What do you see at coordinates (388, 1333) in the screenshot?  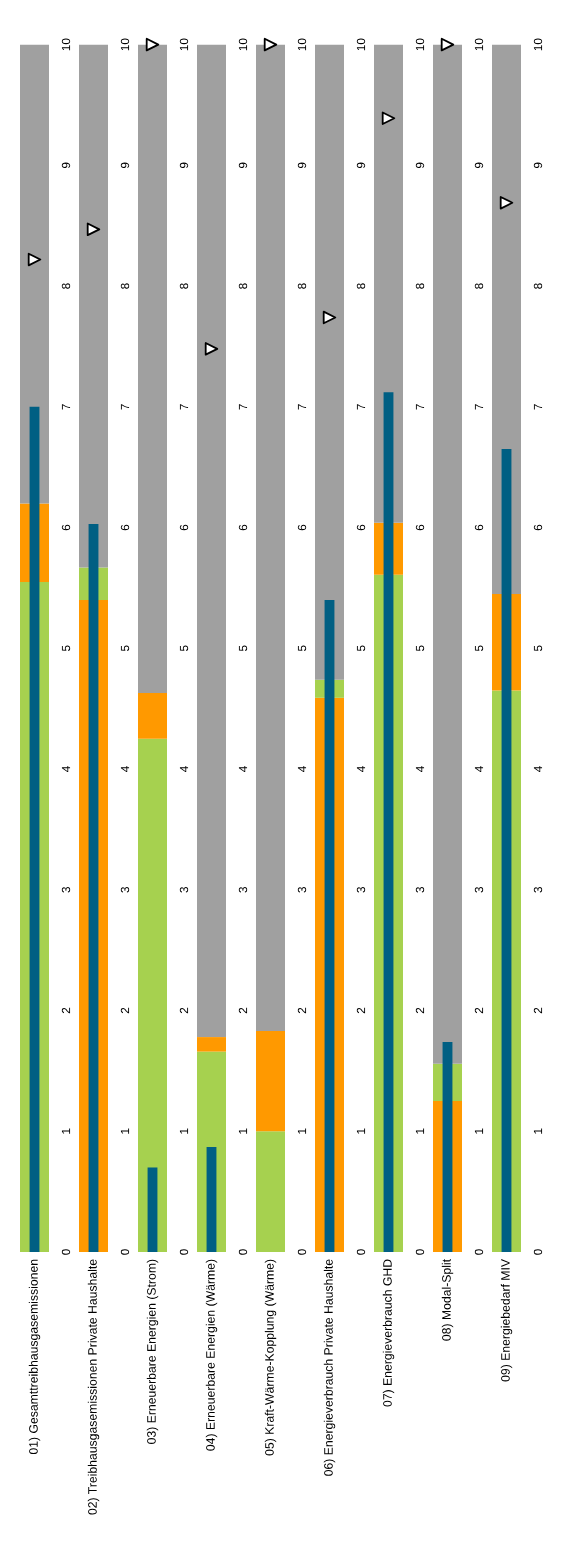 I see `x-tick-label: 07) Energieverbrauch GHD` at bounding box center [388, 1333].